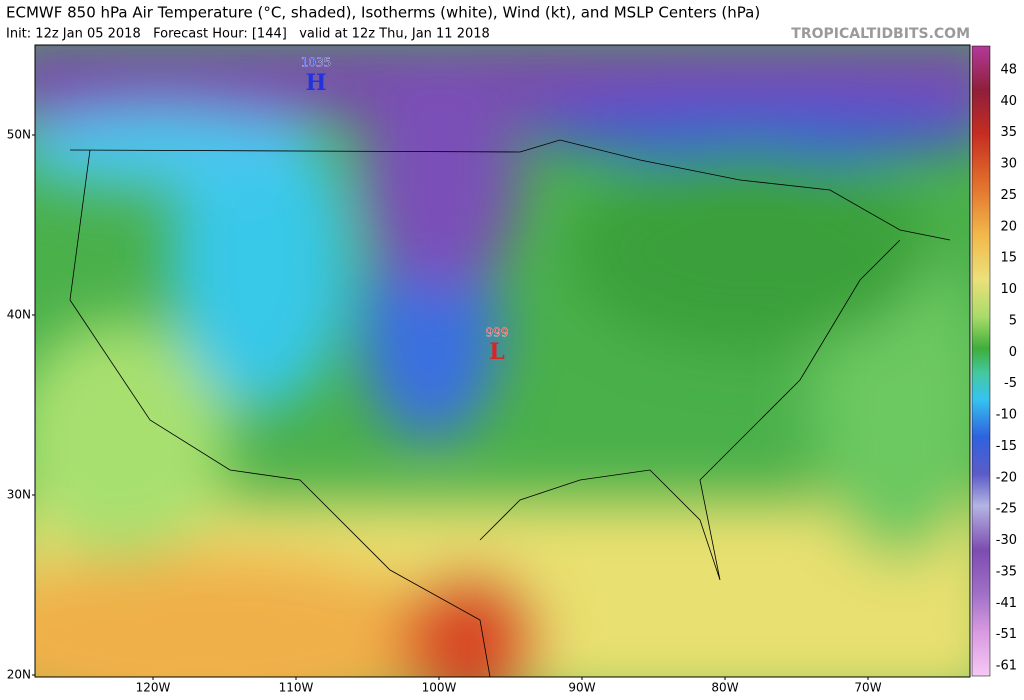 Image resolution: width=1024 pixels, height=700 pixels. What do you see at coordinates (1008, 195) in the screenshot?
I see `colorbar-label: 25` at bounding box center [1008, 195].